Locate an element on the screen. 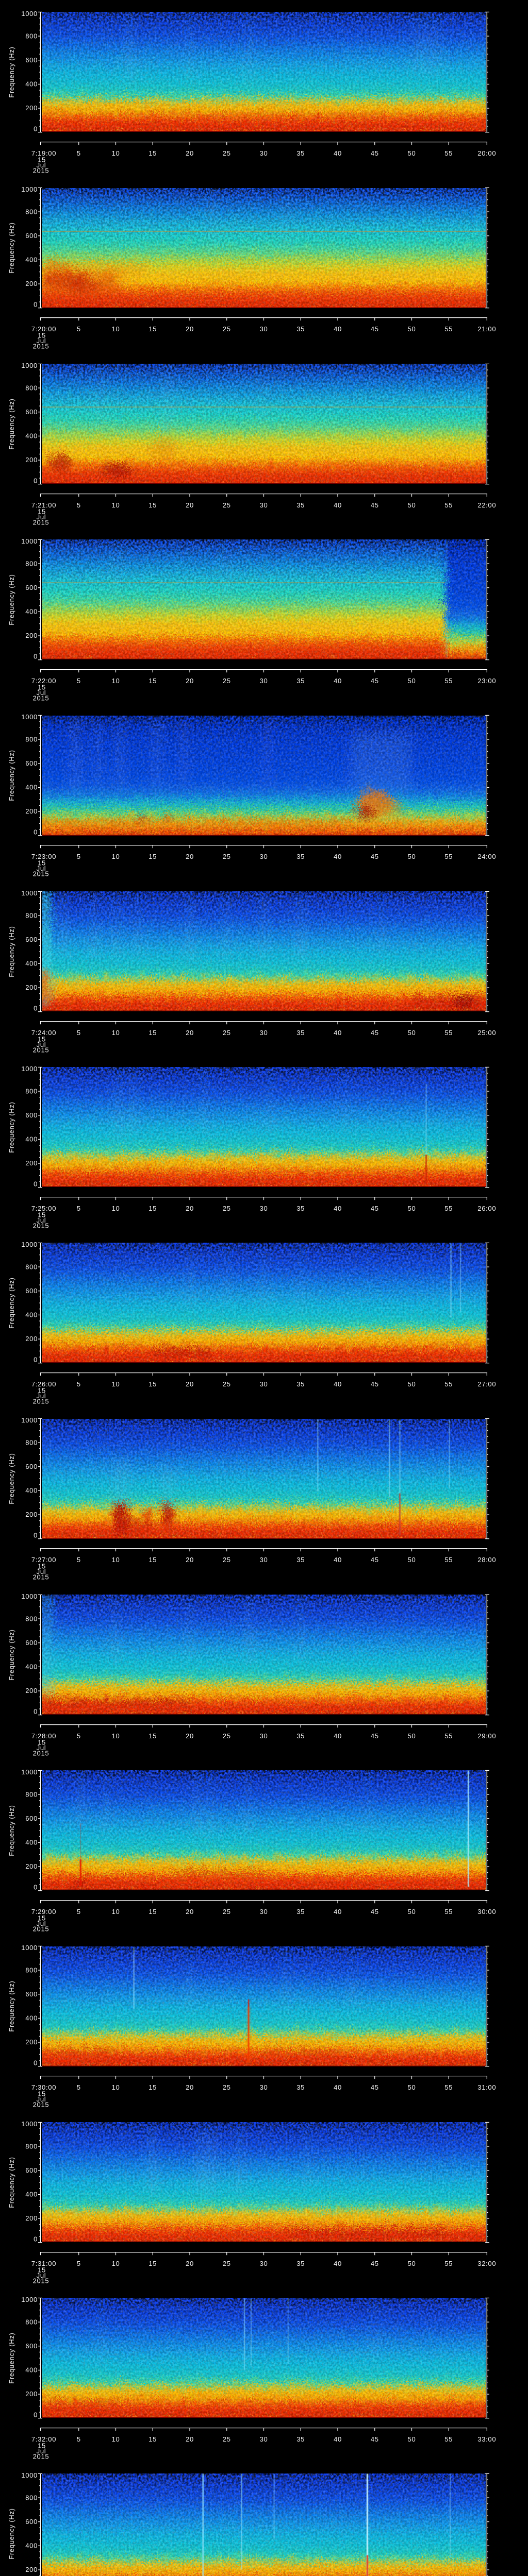 The image size is (528, 2576). svg-text: 7:29:00 is located at coordinates (43, 1912).